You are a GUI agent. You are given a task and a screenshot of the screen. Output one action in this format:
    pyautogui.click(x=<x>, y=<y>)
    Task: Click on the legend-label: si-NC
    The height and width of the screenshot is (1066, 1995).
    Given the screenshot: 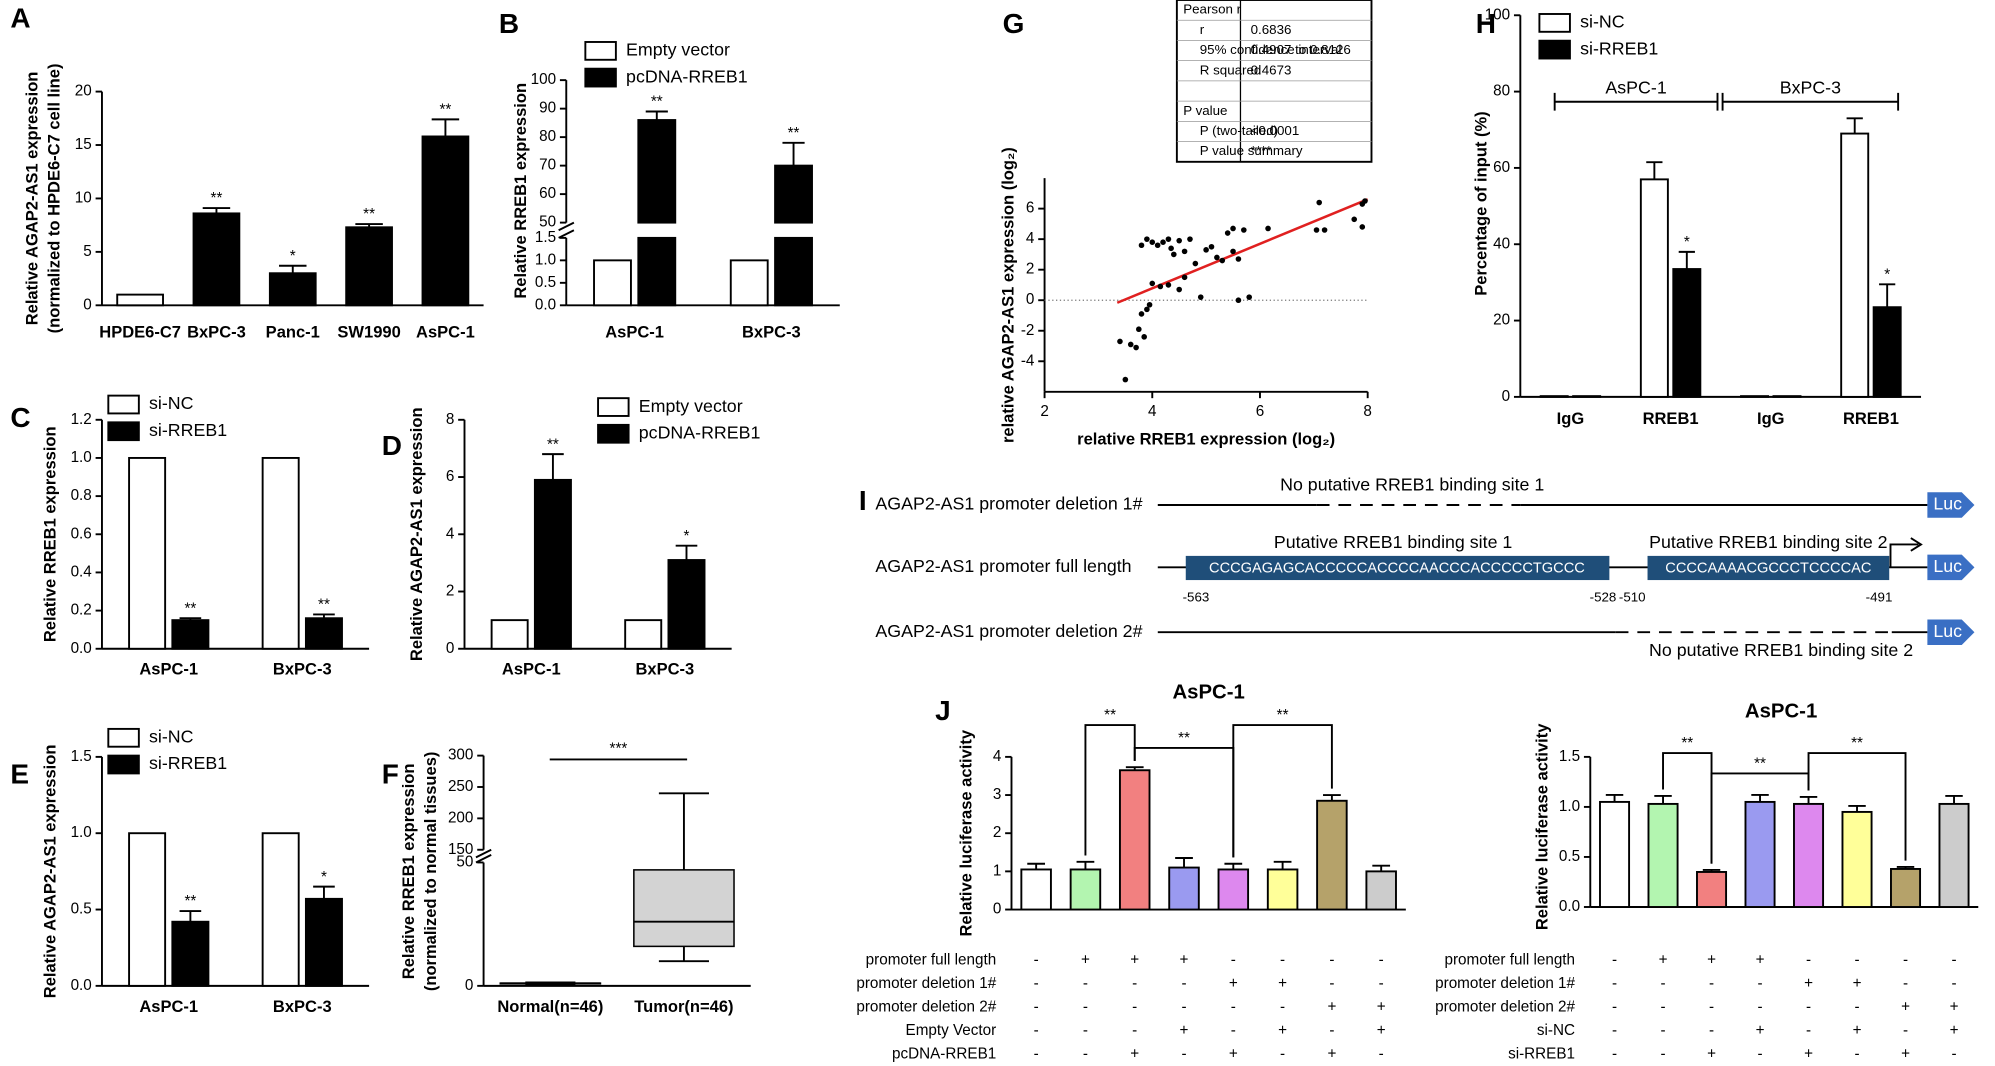 What is the action you would take?
    pyautogui.click(x=1602, y=22)
    